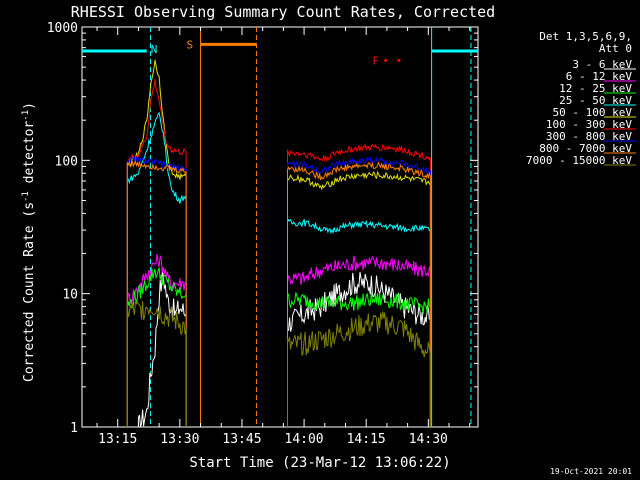 This screenshot has height=480, width=640. I want to click on generation-timestamp: 19-Oct-2021 20:01, so click(591, 471).